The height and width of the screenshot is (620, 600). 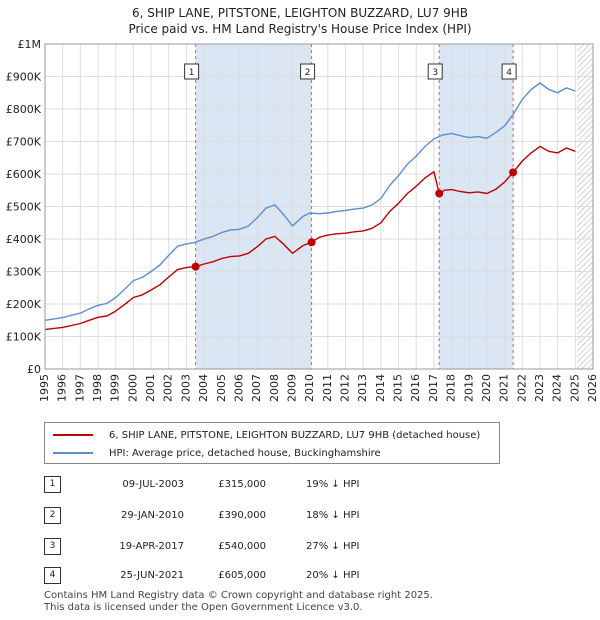 What do you see at coordinates (415, 388) in the screenshot?
I see `x-tick-label: 2016` at bounding box center [415, 388].